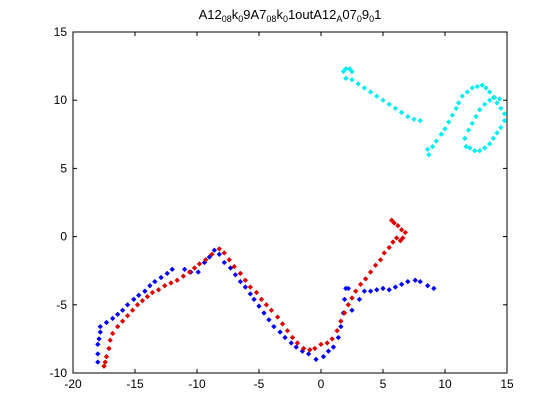 This screenshot has height=420, width=560. I want to click on chart-title-segment: 9, so click(365, 14).